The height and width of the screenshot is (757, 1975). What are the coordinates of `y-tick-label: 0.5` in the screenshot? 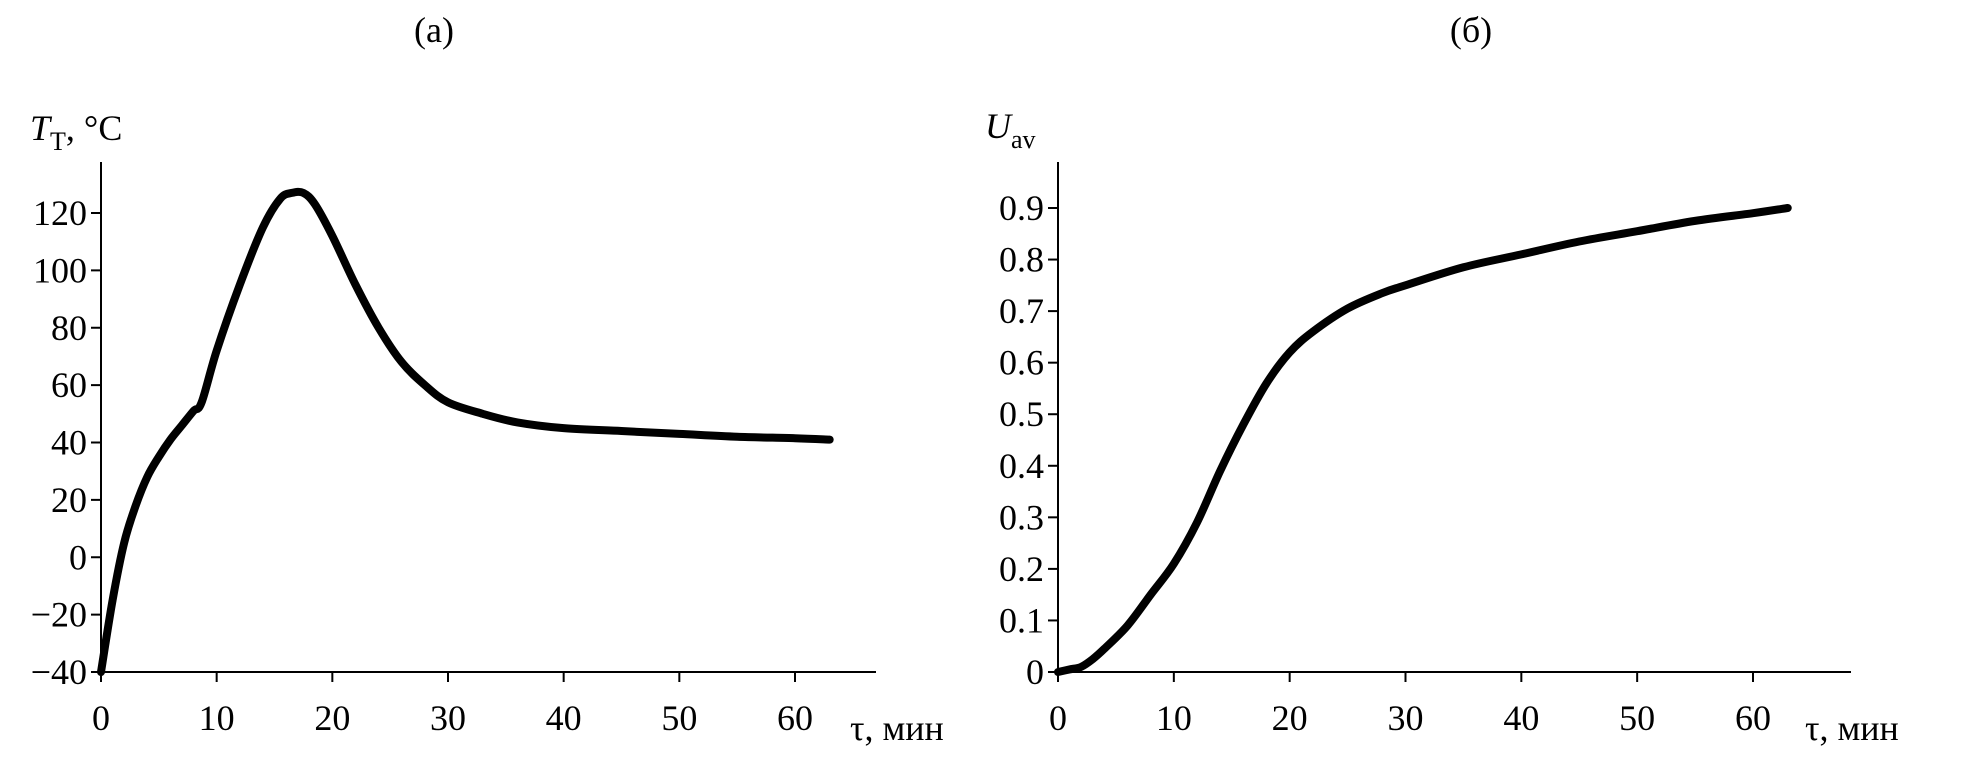 It's located at (1021, 414).